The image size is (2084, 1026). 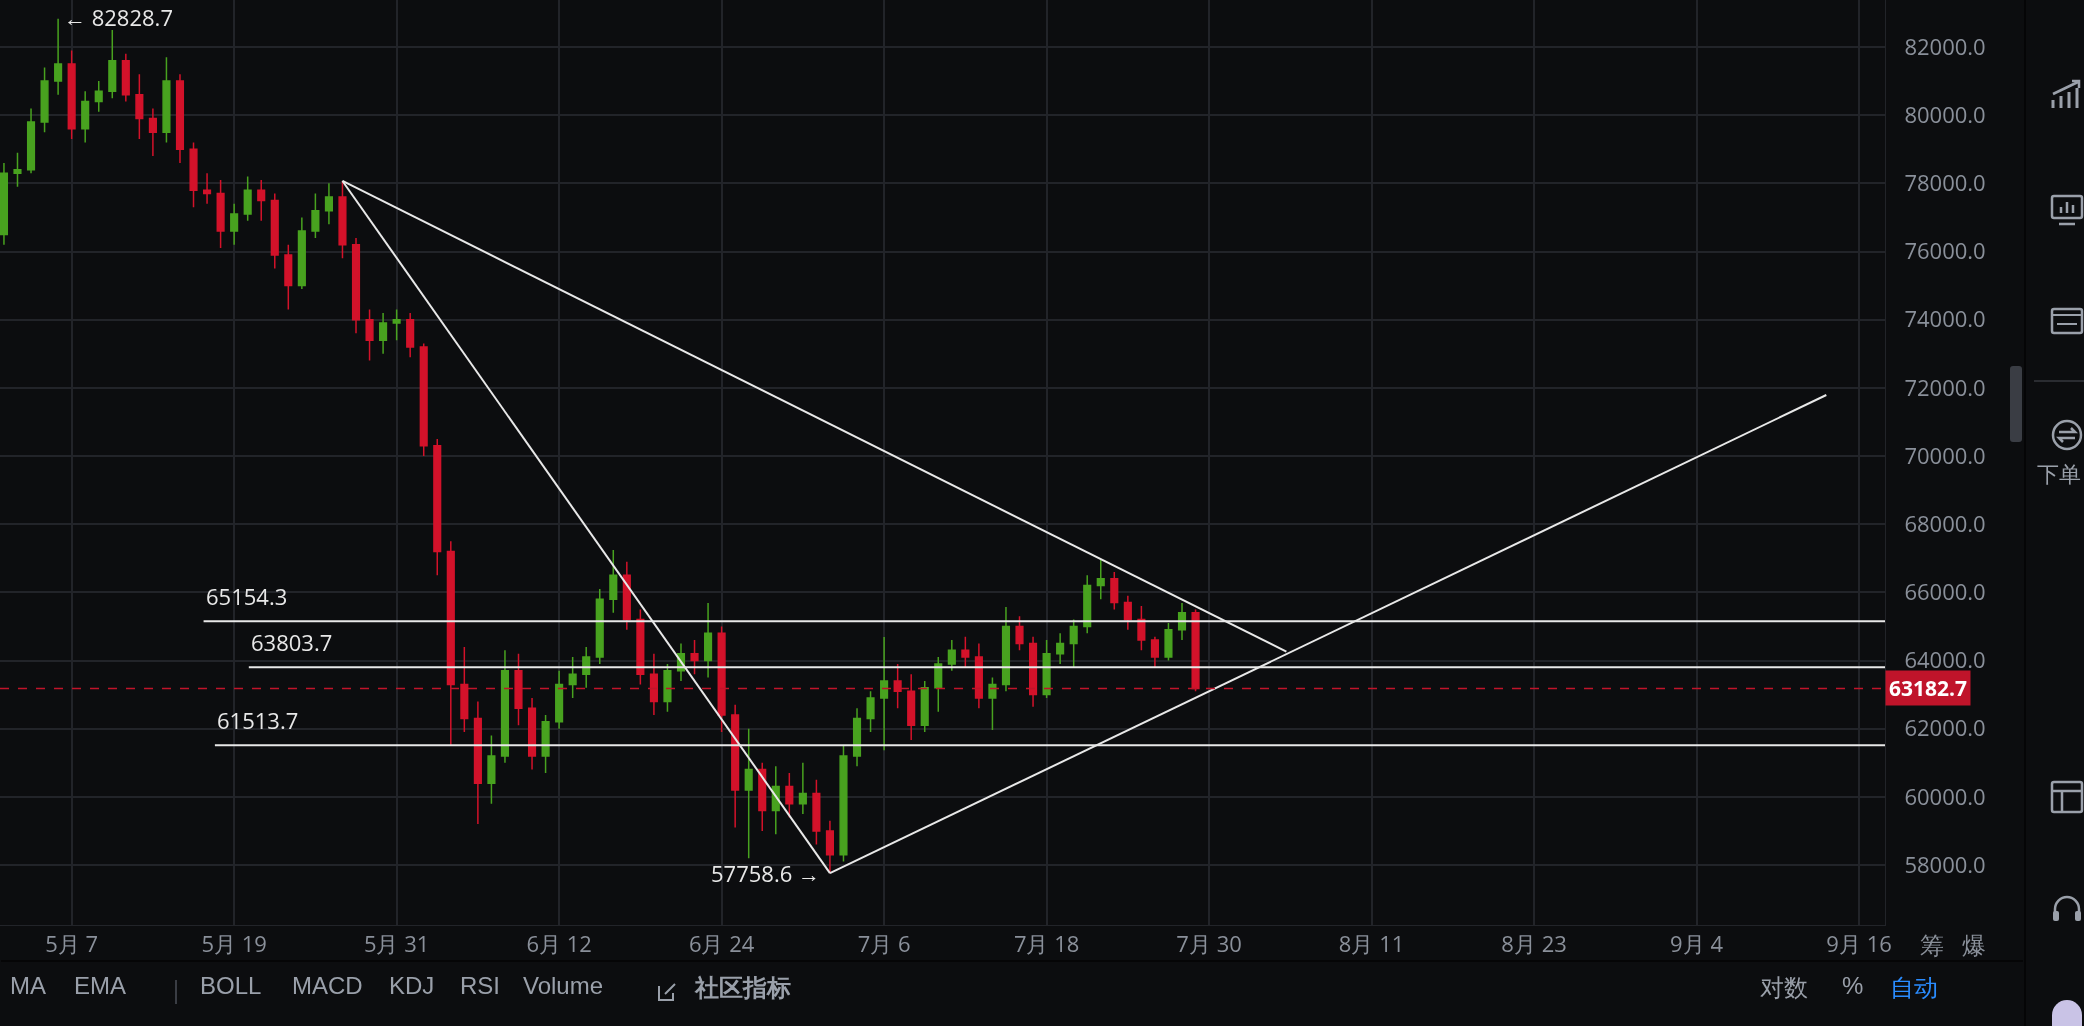 What do you see at coordinates (1697, 943) in the screenshot?
I see `x-tick-label: 9月 4` at bounding box center [1697, 943].